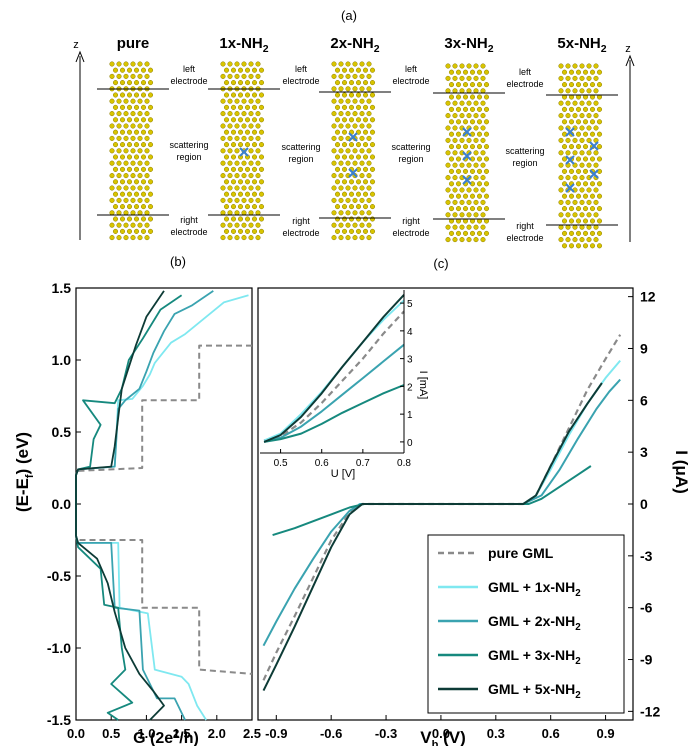  What do you see at coordinates (534, 589) in the screenshot?
I see `legend-label-nh2_1x: GML + 1x-NH2` at bounding box center [534, 589].